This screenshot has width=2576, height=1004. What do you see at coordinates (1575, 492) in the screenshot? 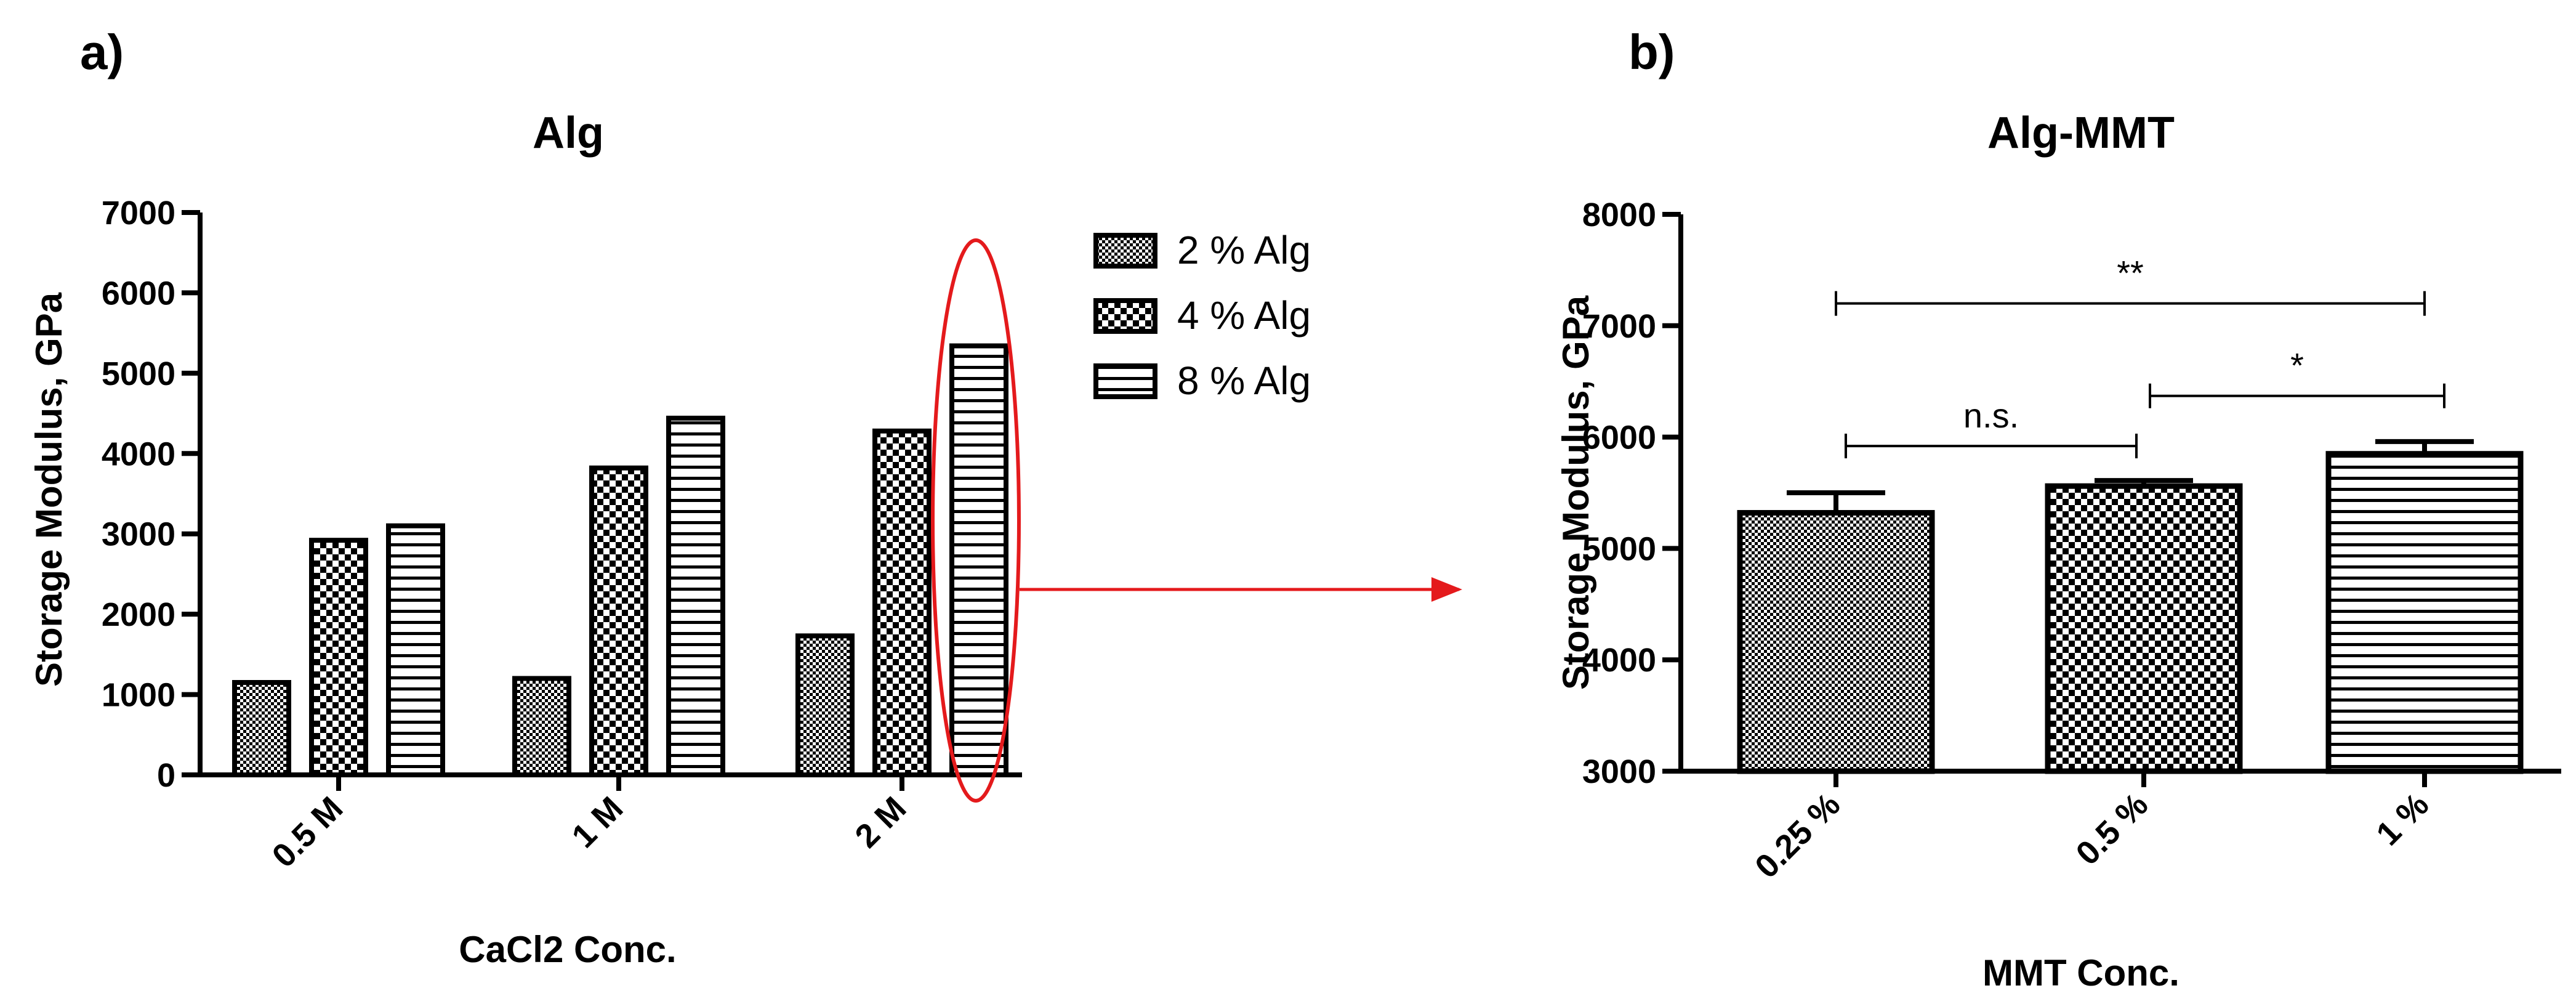
I see `panel-b-y-axis-title: Storage Modulus, GPa` at bounding box center [1575, 492].